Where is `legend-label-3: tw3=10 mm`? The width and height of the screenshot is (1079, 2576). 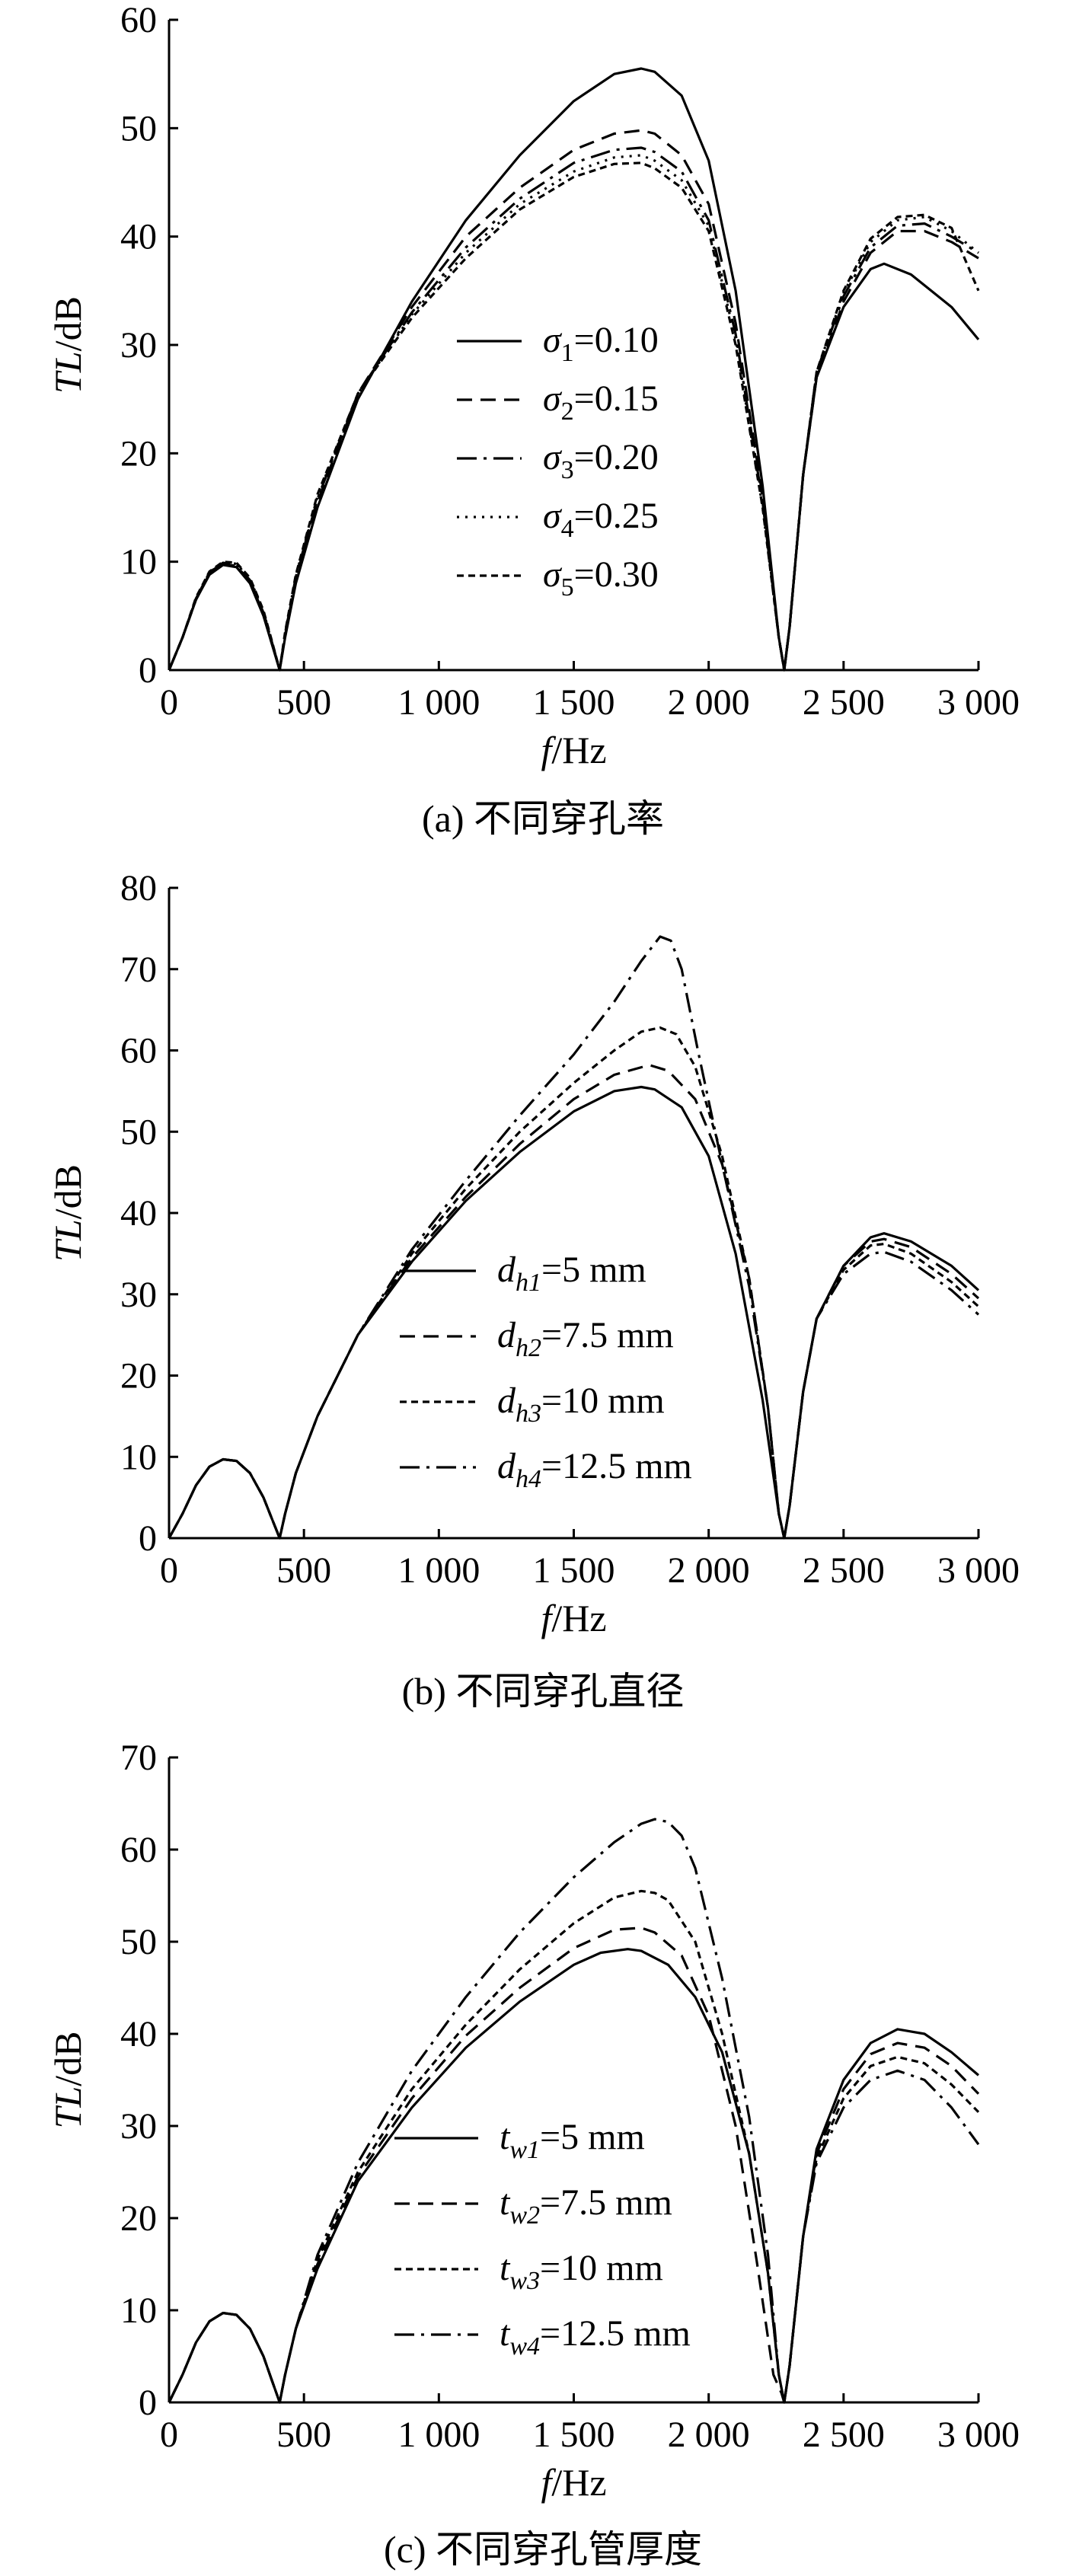 legend-label-3: tw3=10 mm is located at coordinates (581, 2271).